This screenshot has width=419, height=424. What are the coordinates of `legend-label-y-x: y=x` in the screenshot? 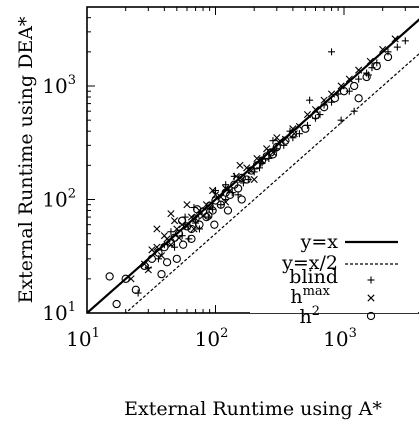 It's located at (319, 242).